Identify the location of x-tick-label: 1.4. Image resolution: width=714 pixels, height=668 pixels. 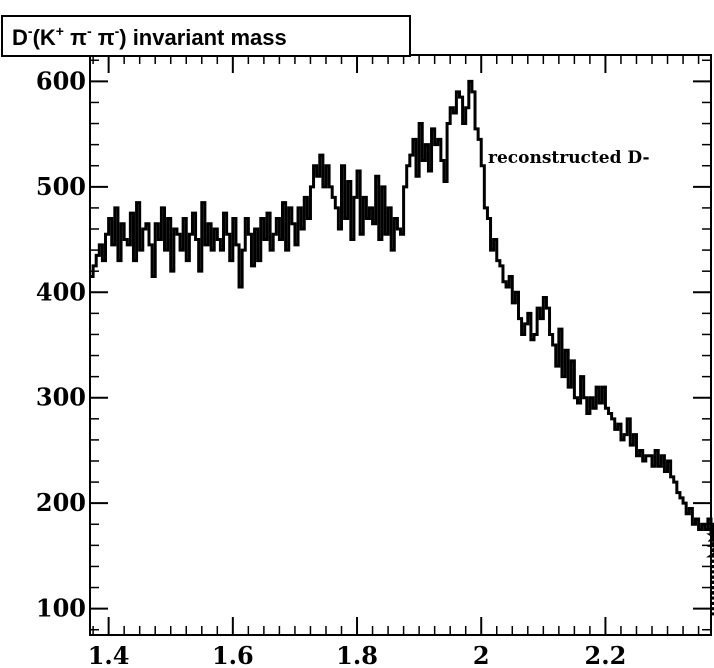
(109, 654).